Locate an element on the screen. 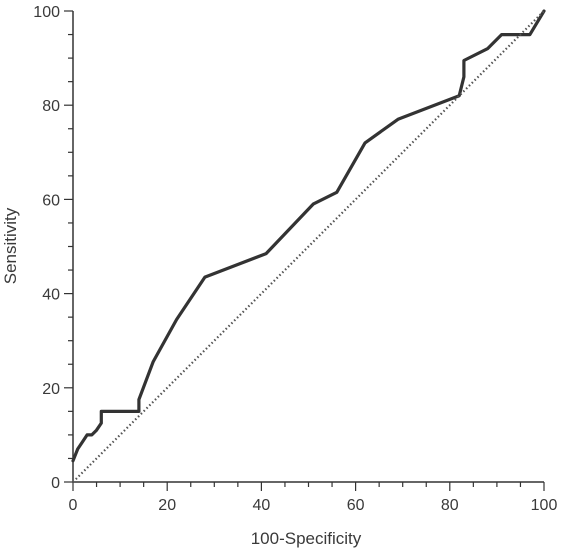 The height and width of the screenshot is (549, 561). y-tick-label: 100 is located at coordinates (46, 12).